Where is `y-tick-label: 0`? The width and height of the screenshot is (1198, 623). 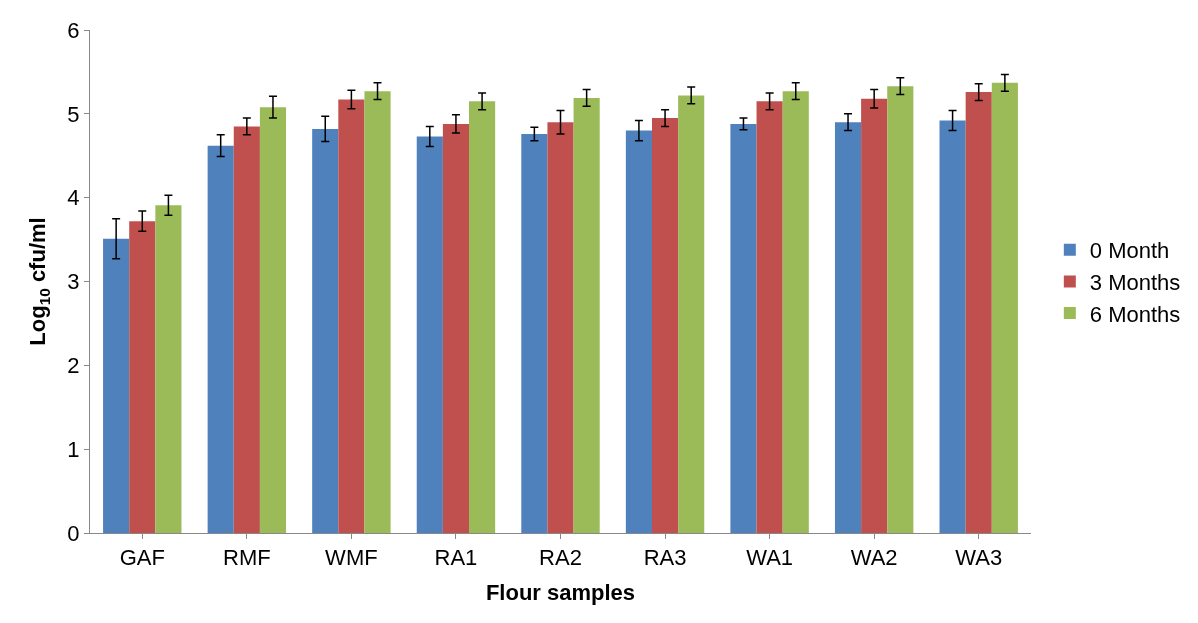
y-tick-label: 0 is located at coordinates (73, 533).